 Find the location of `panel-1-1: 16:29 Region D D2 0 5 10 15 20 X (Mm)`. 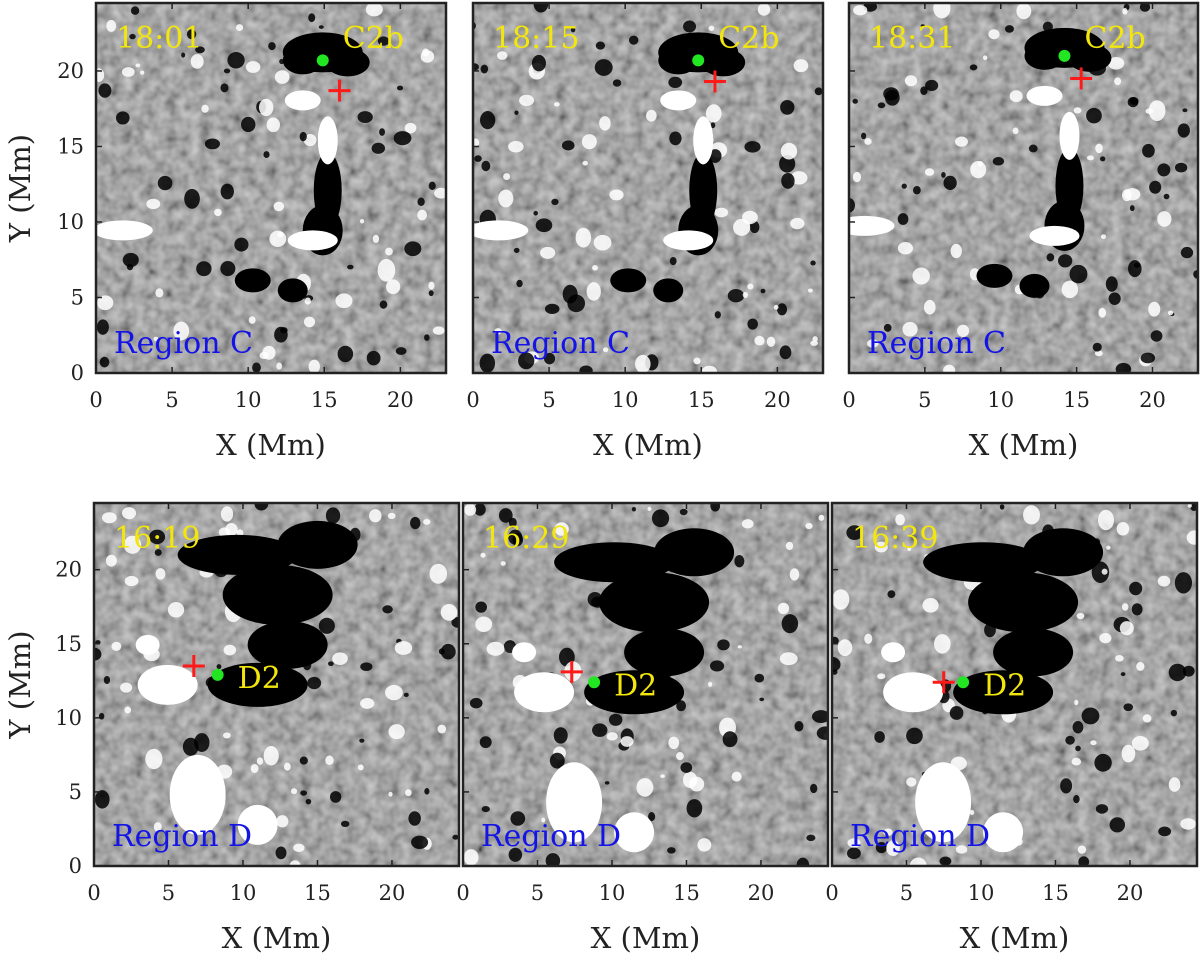

panel-1-1: 16:29 Region D D2 0 5 10 15 20 X (Mm) is located at coordinates (643, 728).